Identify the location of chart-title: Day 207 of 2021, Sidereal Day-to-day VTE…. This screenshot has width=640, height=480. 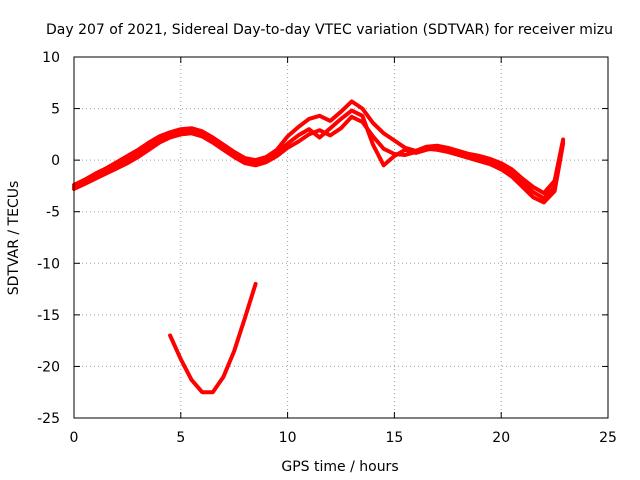
(329, 30).